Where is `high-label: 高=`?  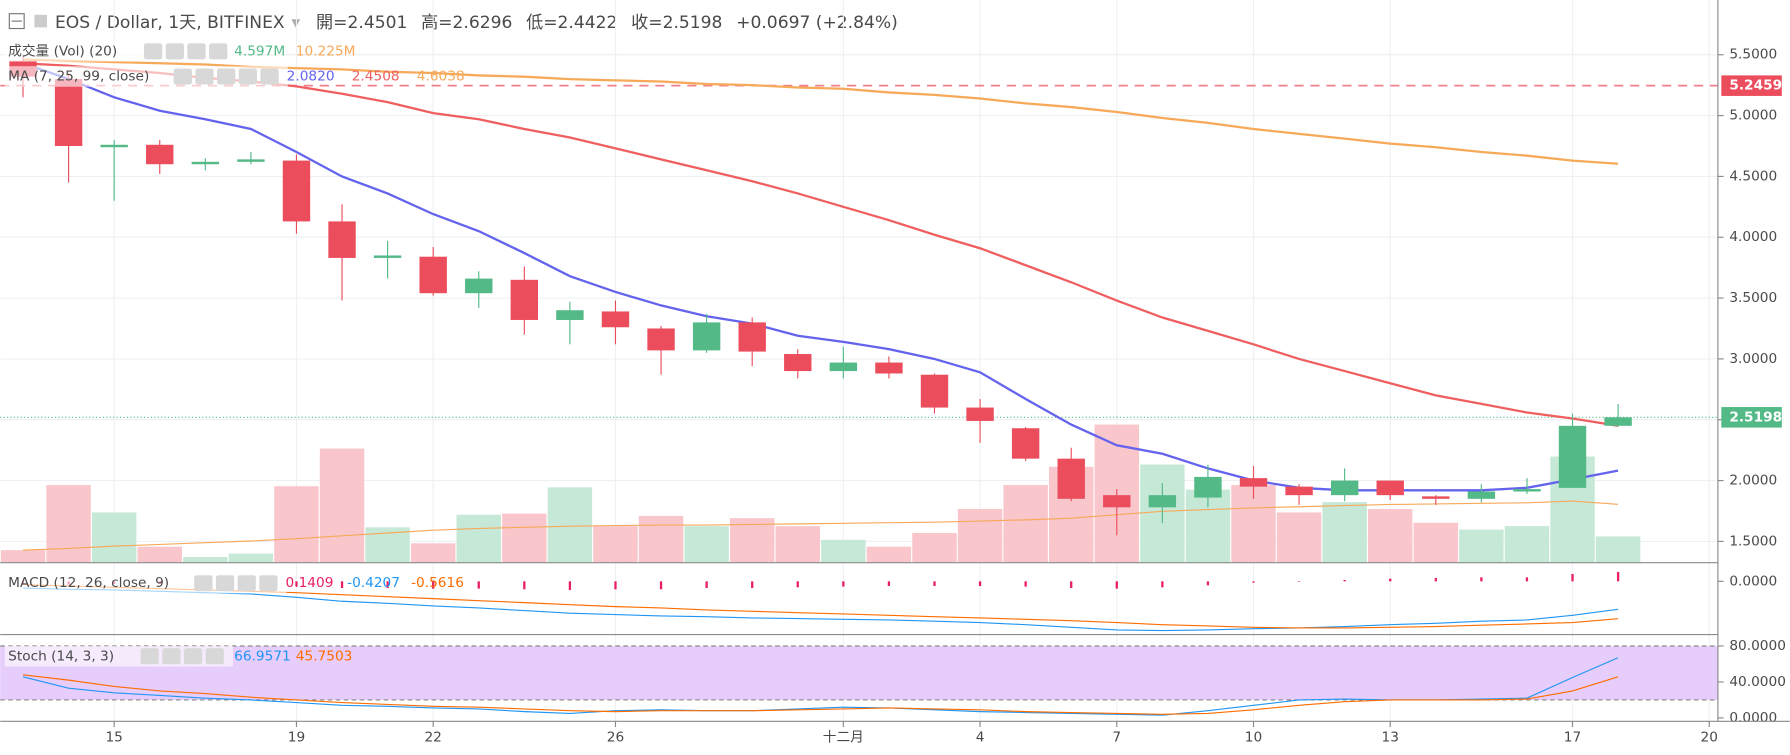
high-label: 高= is located at coordinates (436, 23).